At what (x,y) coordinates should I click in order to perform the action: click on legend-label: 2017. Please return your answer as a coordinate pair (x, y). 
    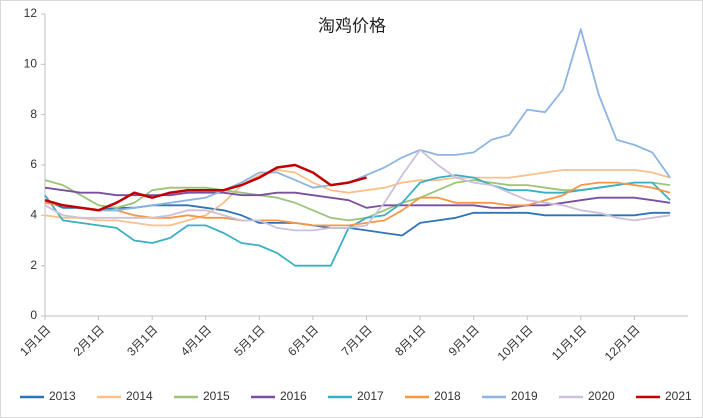
    Looking at the image, I should click on (370, 396).